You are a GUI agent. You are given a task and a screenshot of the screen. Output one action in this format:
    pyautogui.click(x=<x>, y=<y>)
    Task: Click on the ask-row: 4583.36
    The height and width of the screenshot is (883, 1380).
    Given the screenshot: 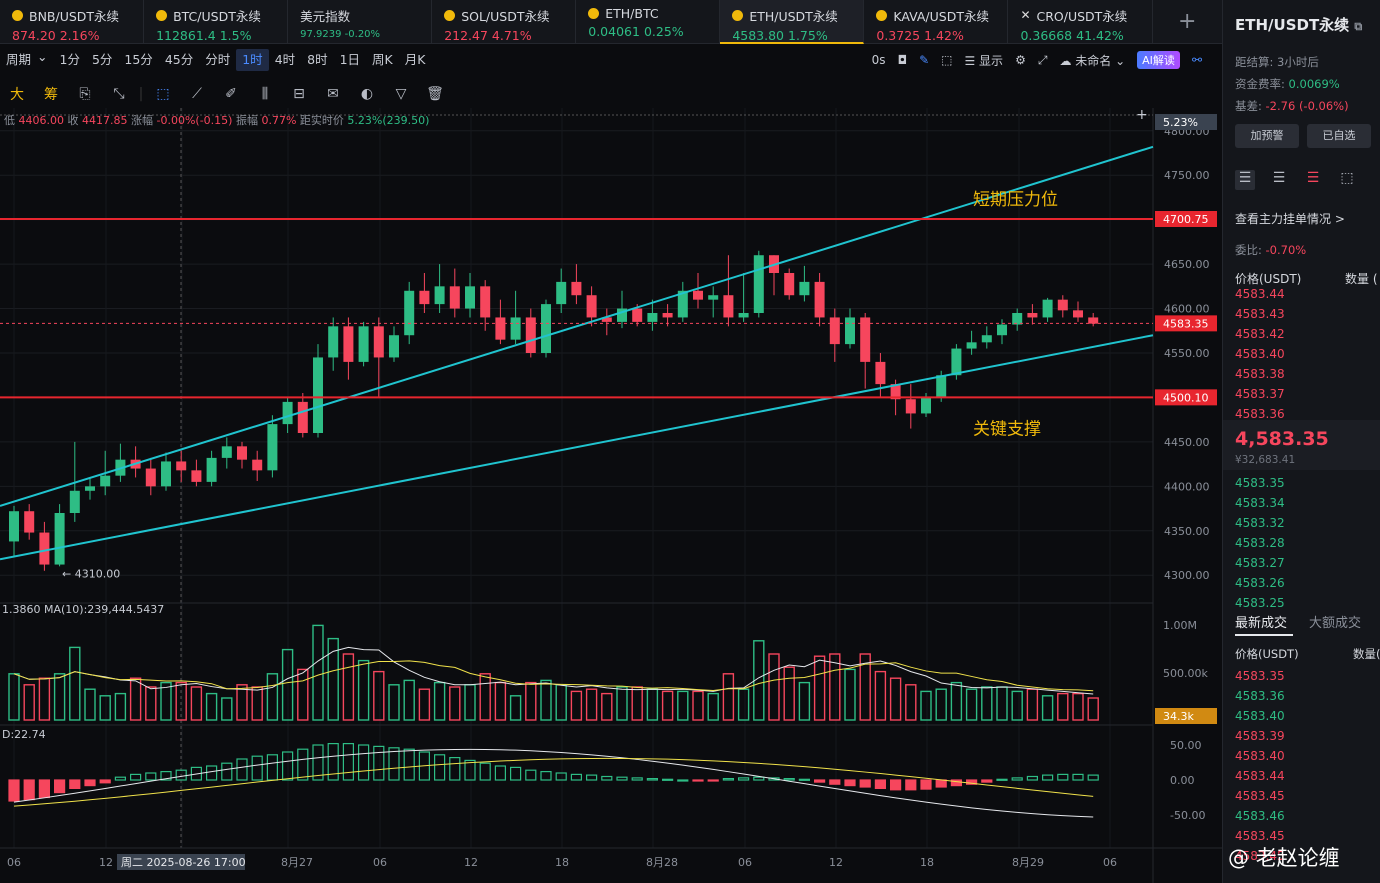 What is the action you would take?
    pyautogui.click(x=1260, y=414)
    